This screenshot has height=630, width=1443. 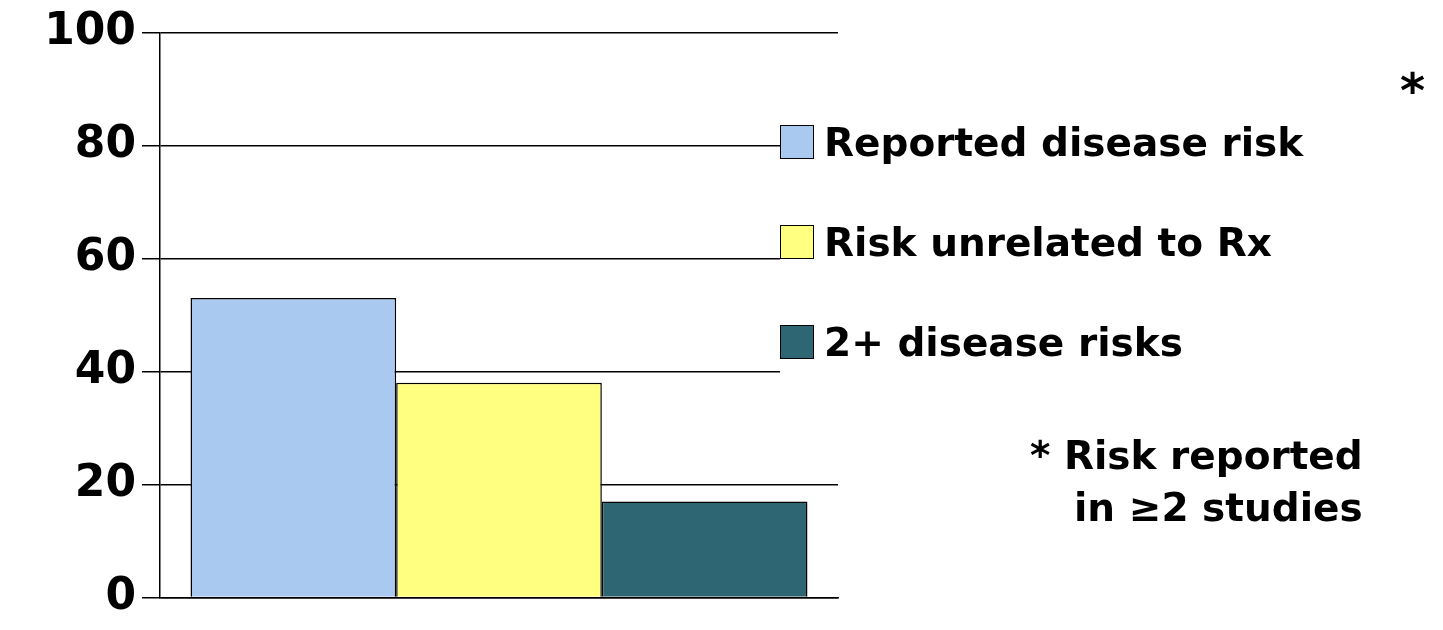 What do you see at coordinates (1064, 142) in the screenshot?
I see `legend-label: Reported disease risk` at bounding box center [1064, 142].